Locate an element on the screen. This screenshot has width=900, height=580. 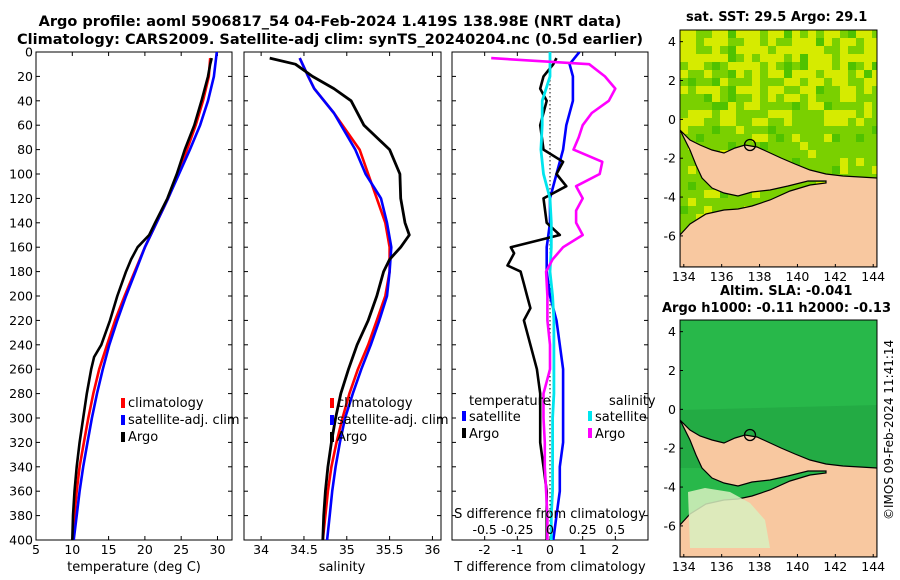
legend-label-satellite: satellite-adj. clim is located at coordinates (184, 420).